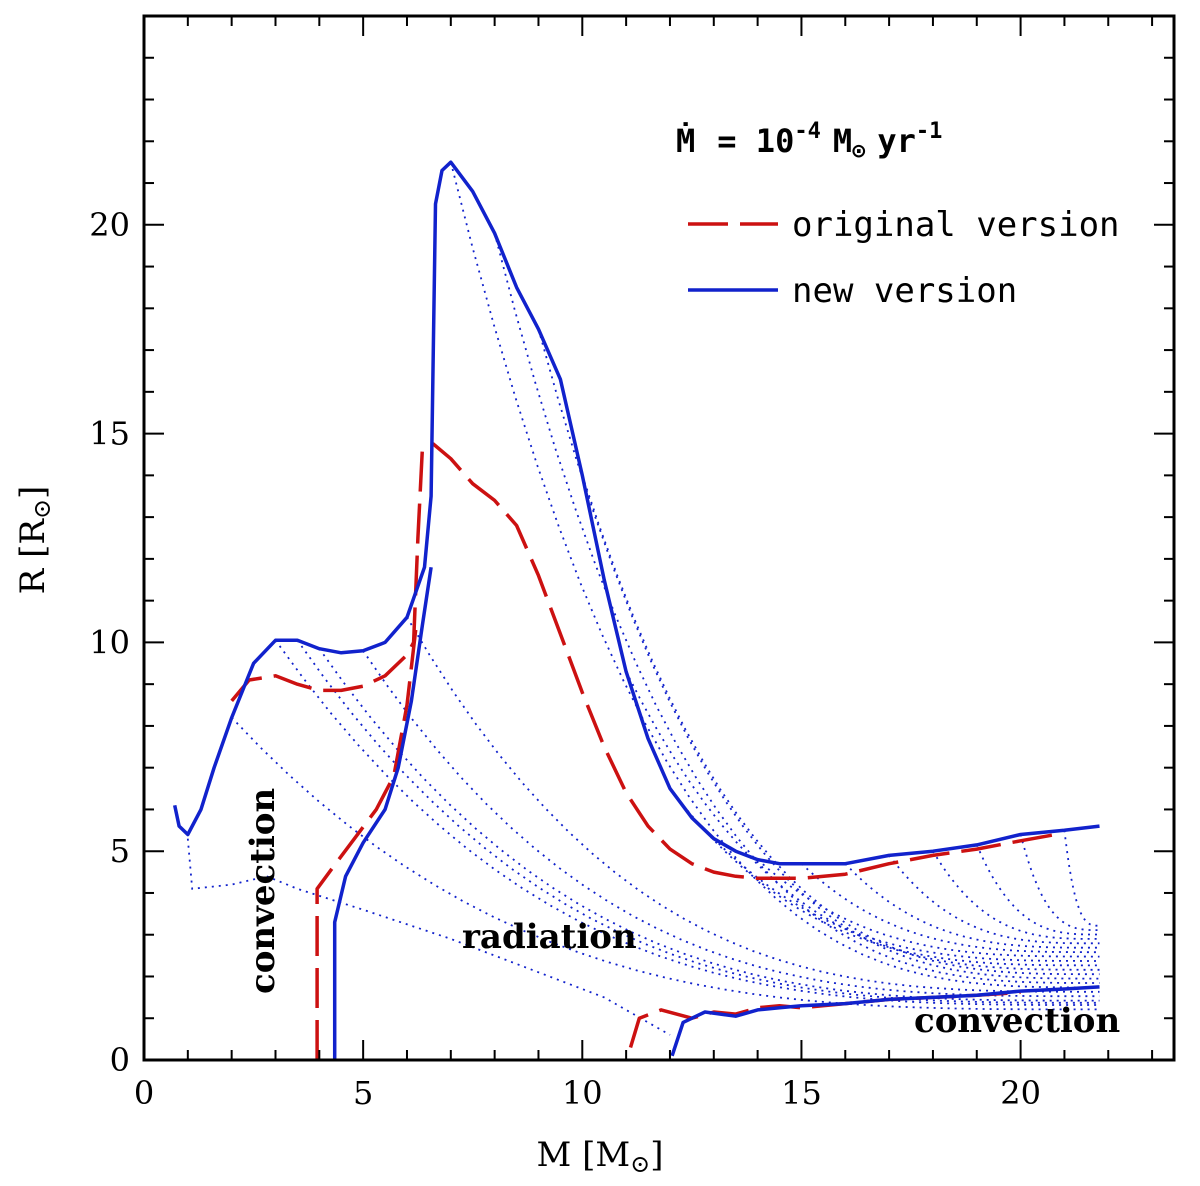  Describe the element at coordinates (1020, 1093) in the screenshot. I see `x-tick-label: 20` at that location.